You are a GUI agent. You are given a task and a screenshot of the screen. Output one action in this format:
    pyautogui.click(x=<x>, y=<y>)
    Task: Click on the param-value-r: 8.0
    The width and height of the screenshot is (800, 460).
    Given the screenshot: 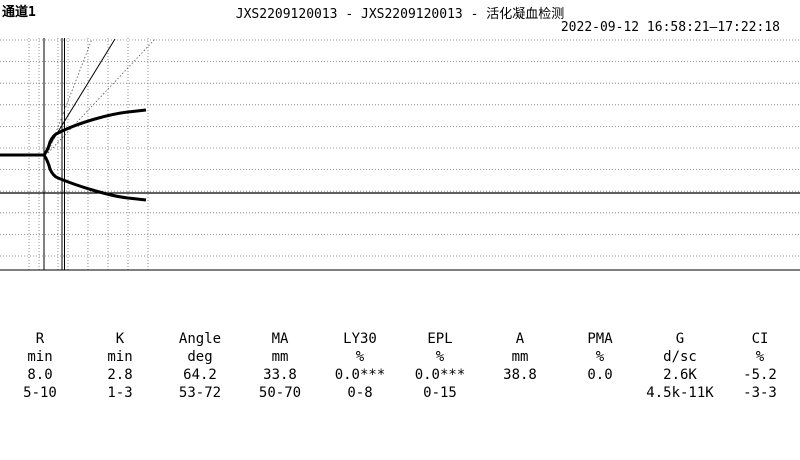 What is the action you would take?
    pyautogui.click(x=40, y=375)
    